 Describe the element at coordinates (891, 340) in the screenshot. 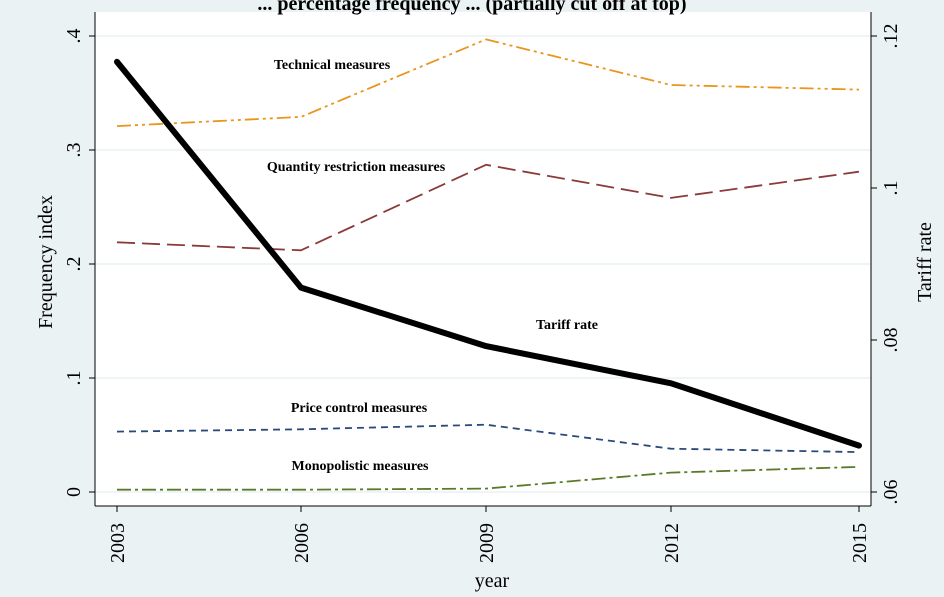

I see `y-right-tick-label-1: .08` at that location.